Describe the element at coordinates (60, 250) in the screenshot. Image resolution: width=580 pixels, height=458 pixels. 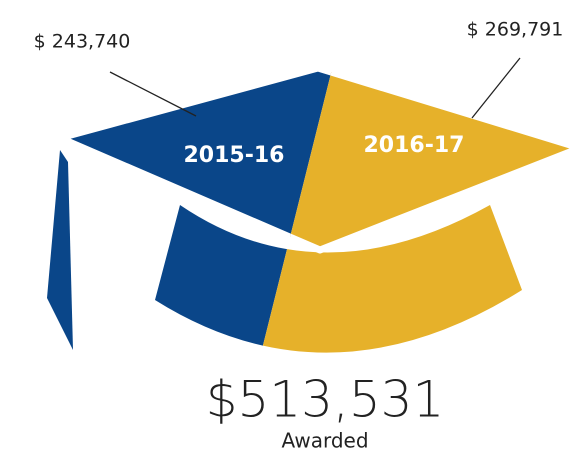
I see `tassel` at that location.